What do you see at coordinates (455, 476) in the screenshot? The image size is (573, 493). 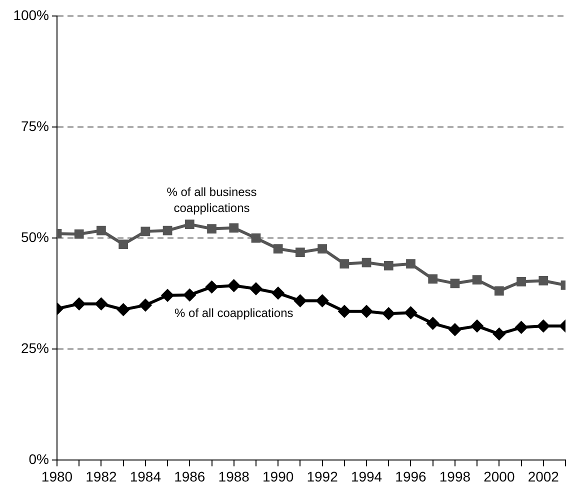 I see `x-tick-label: 1998` at bounding box center [455, 476].